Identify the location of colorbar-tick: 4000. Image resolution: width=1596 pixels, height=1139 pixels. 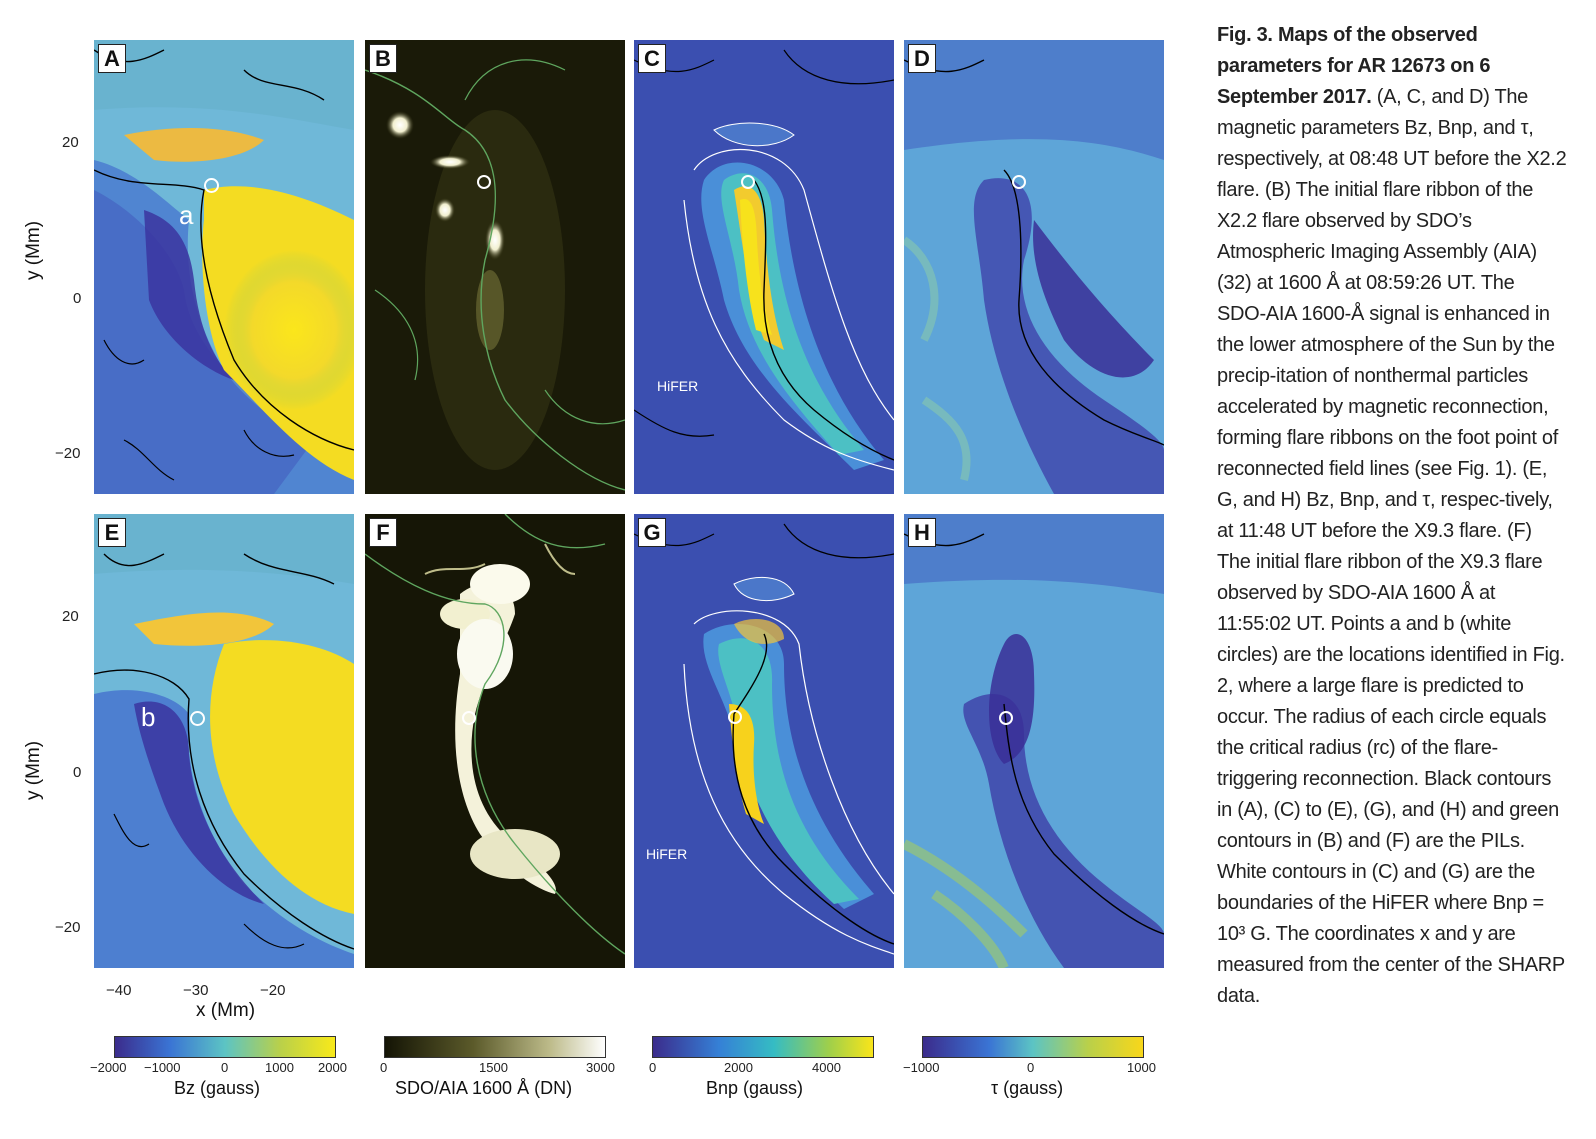
(826, 1067).